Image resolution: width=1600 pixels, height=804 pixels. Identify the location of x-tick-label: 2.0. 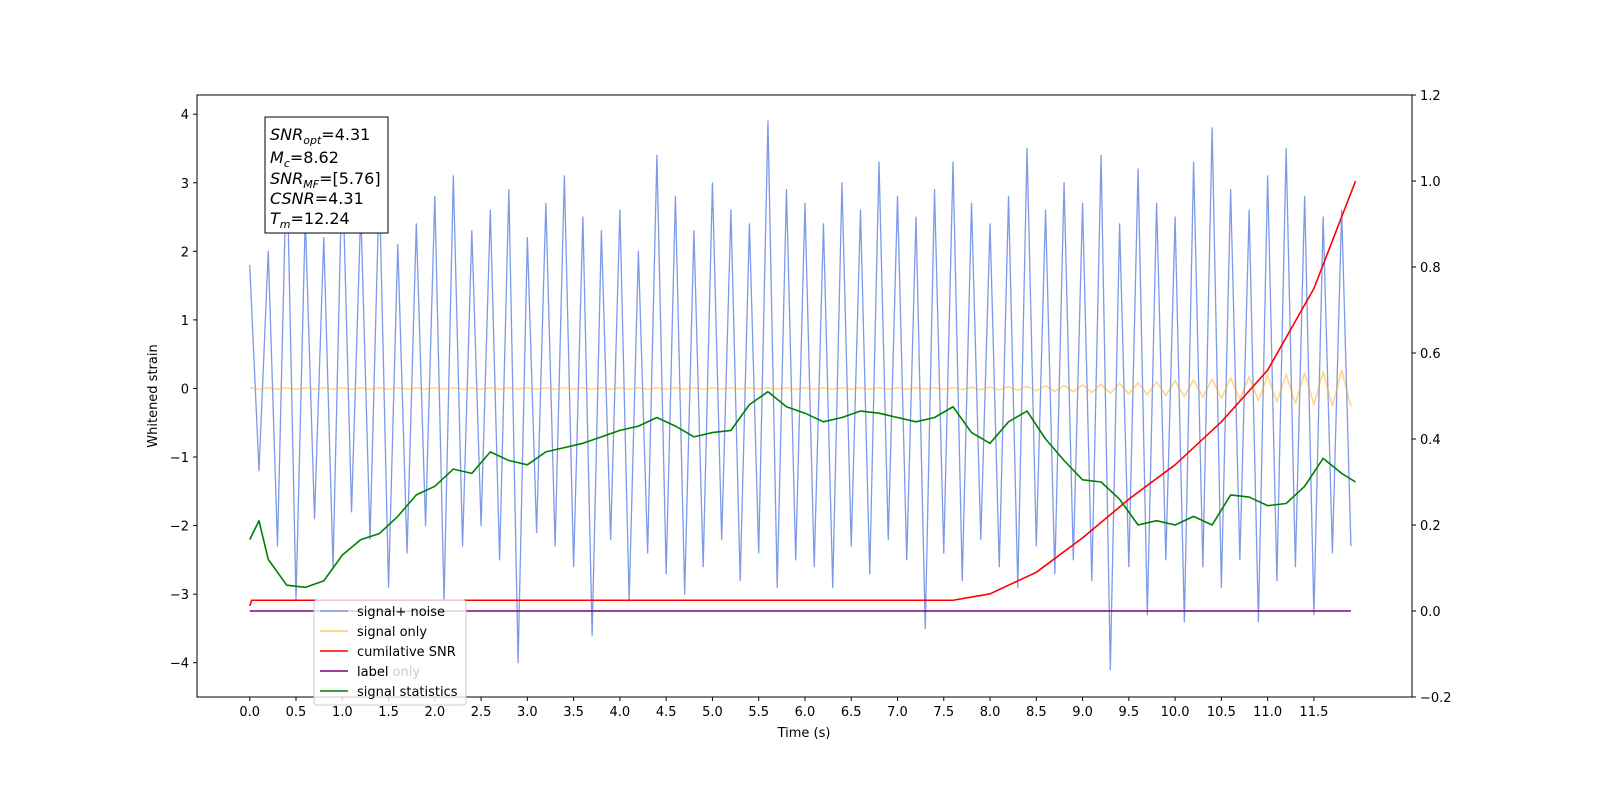
(434, 712).